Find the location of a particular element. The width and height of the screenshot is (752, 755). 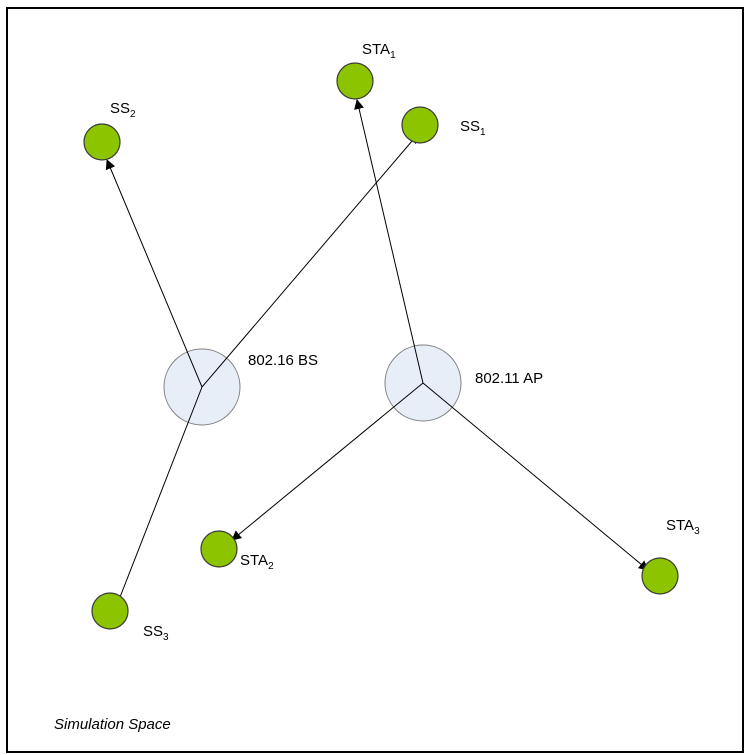

ss2-label: SS2 is located at coordinates (123, 110).